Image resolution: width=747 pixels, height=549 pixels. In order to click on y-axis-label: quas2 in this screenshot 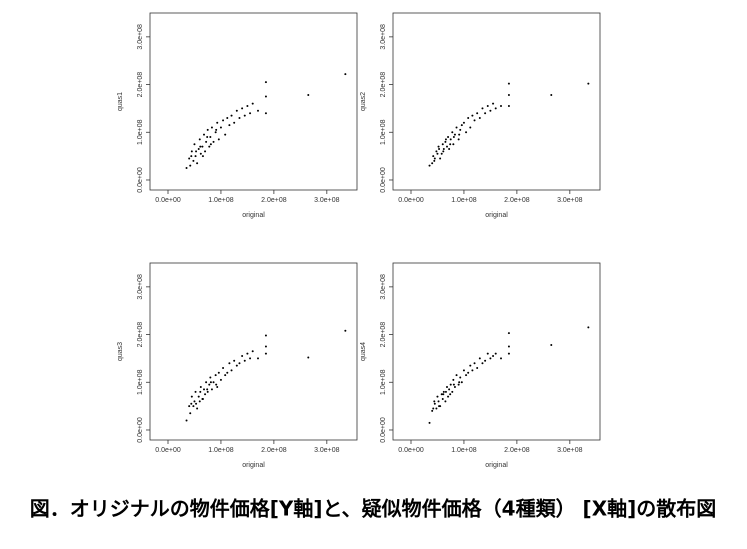, I will do `click(363, 101)`.